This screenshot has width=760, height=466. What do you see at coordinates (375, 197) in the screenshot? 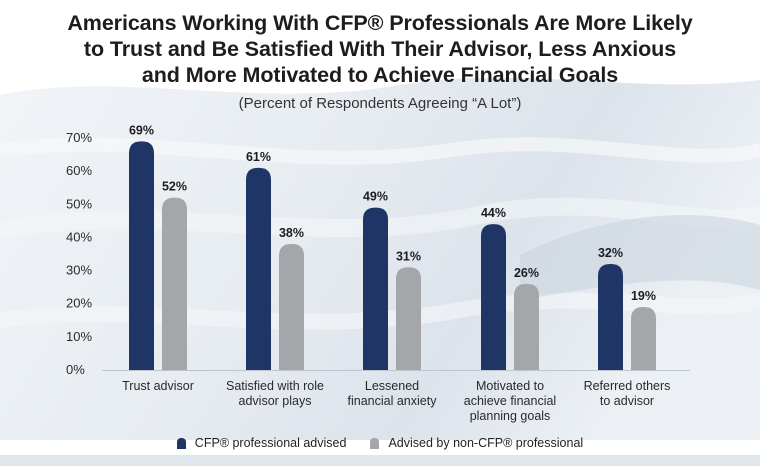
I see `data-label-cfp: 49%` at bounding box center [375, 197].